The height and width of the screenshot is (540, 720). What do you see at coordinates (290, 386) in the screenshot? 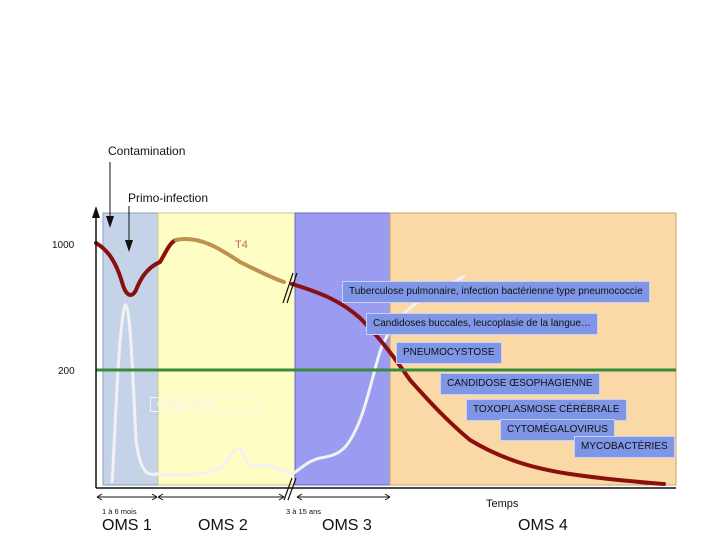
I see `axis-break-marks` at bounding box center [290, 386].